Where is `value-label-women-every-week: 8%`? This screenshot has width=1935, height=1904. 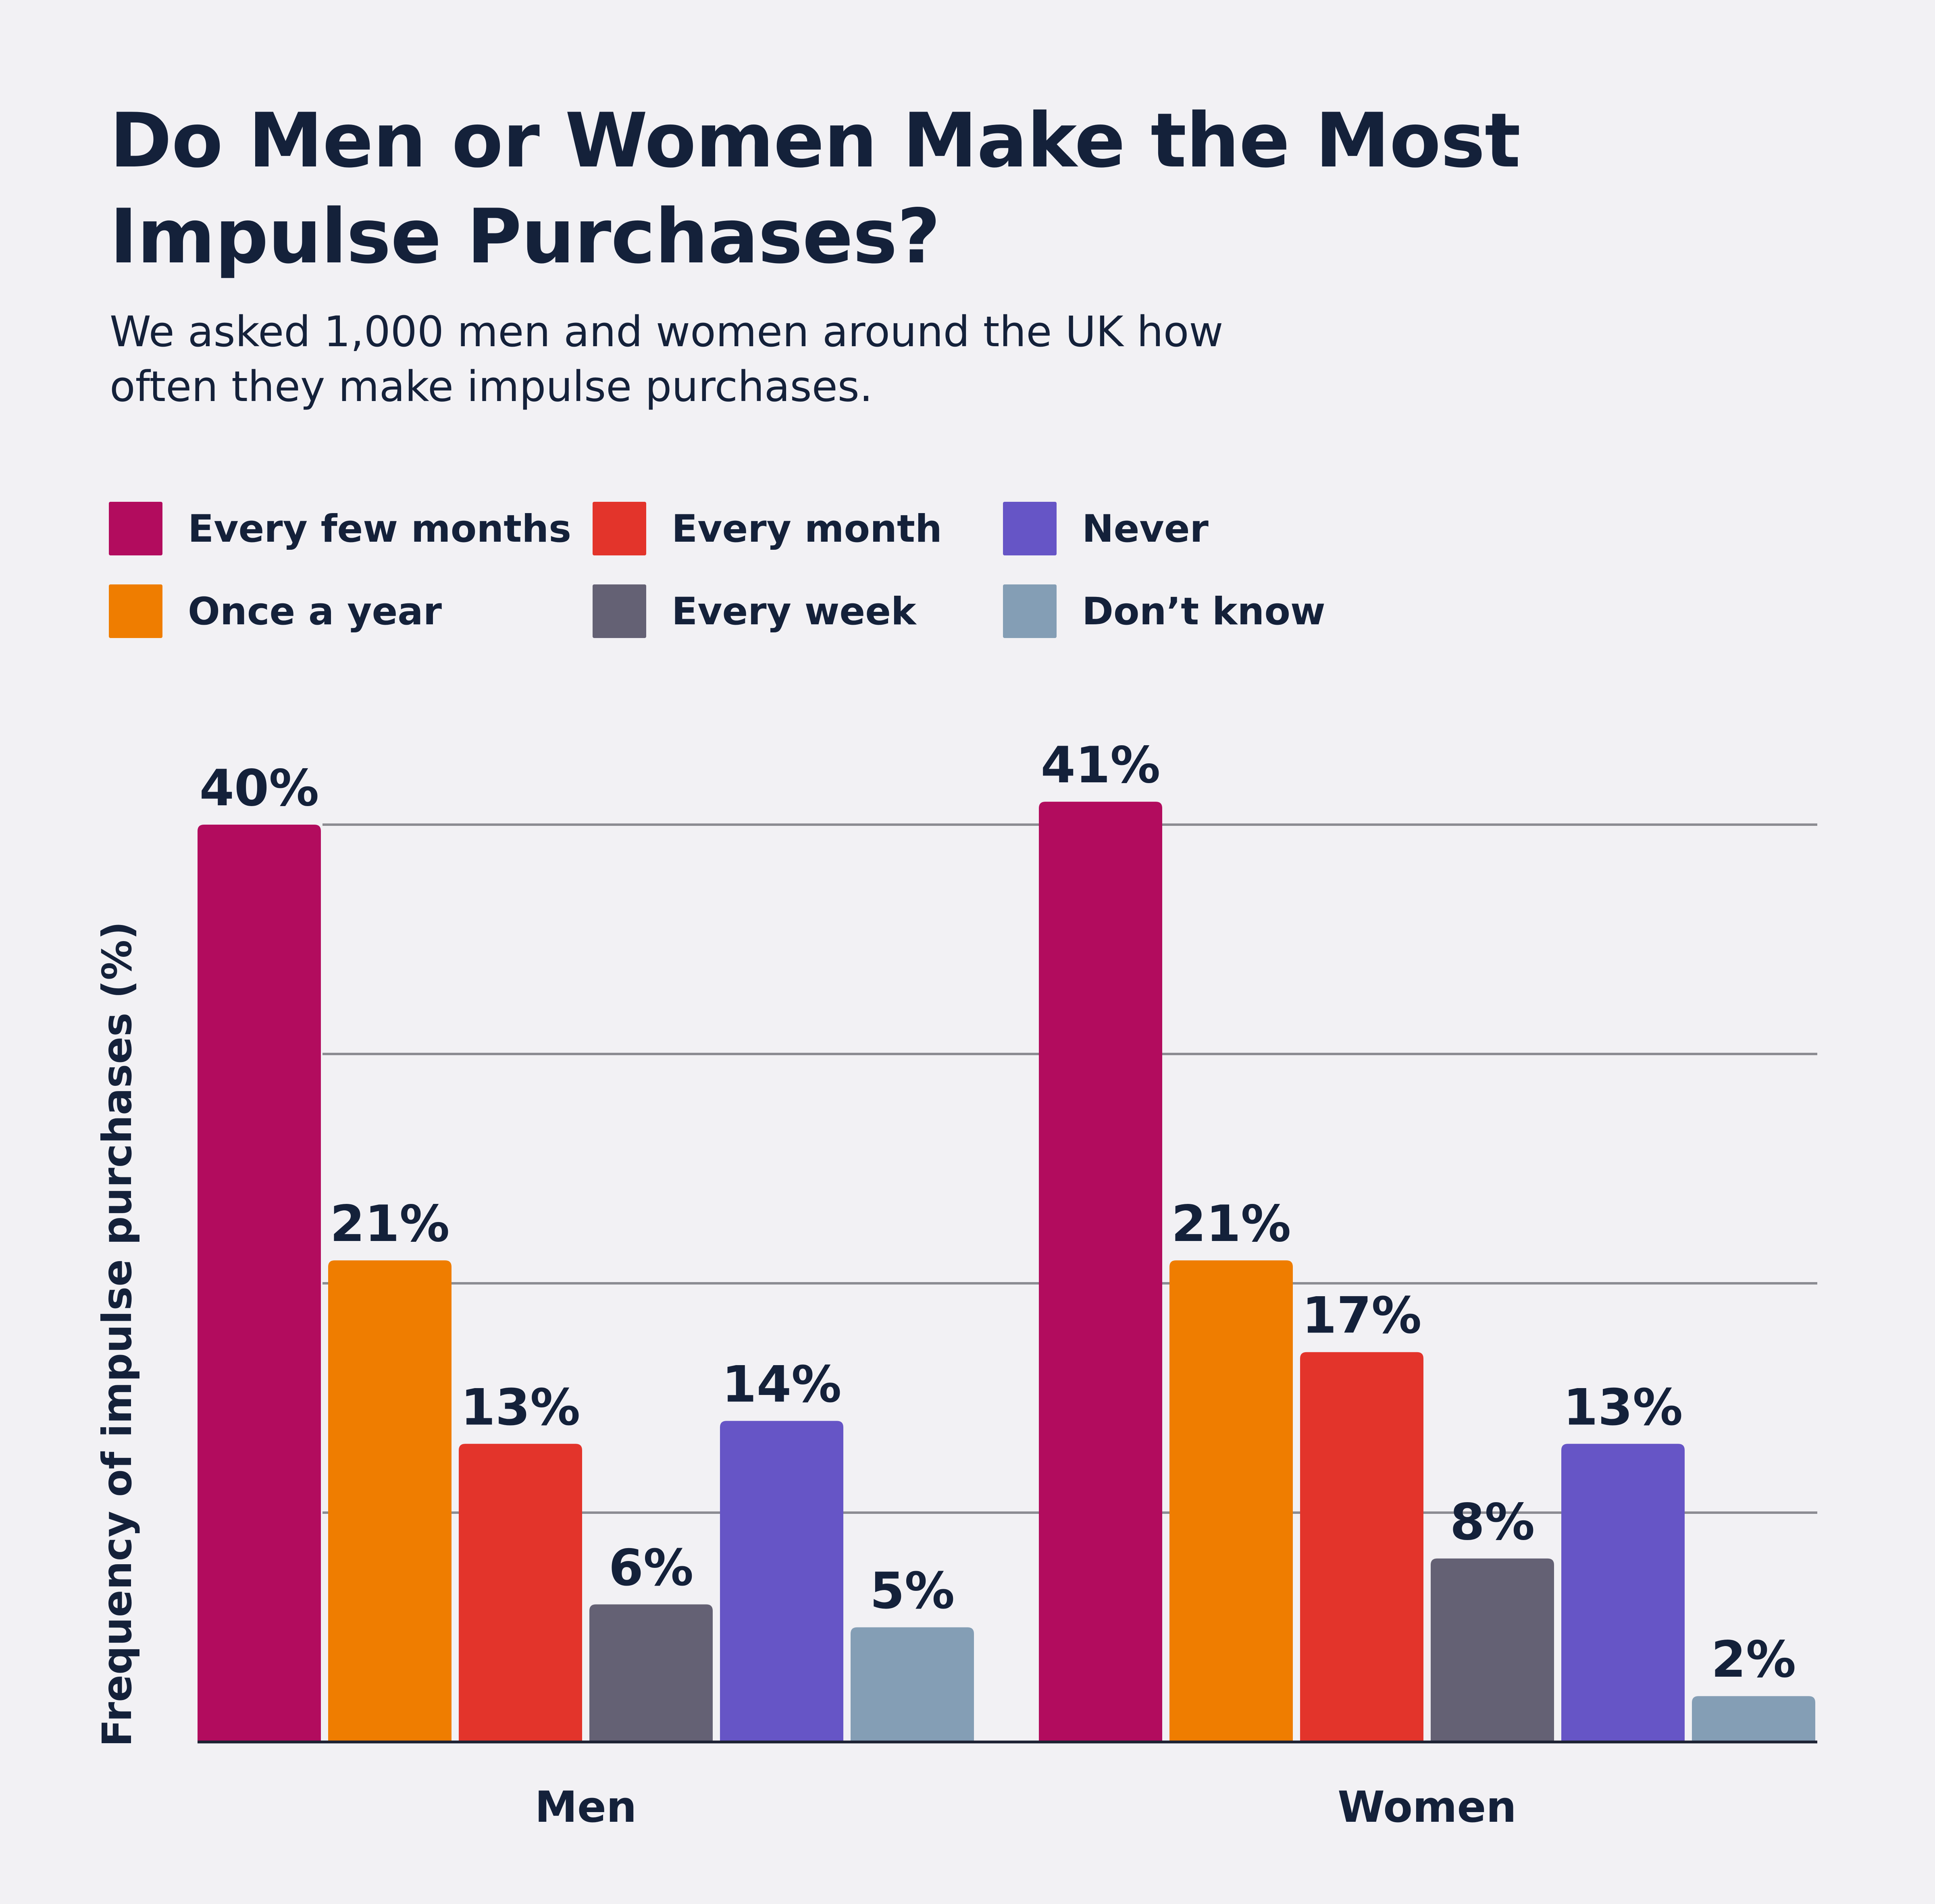 value-label-women-every-week: 8% is located at coordinates (1492, 1522).